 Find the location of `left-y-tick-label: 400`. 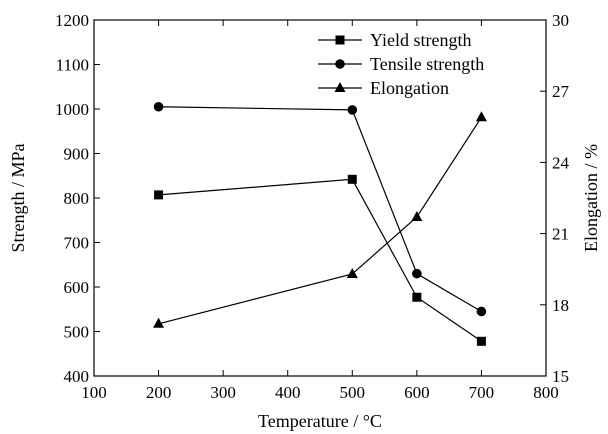

left-y-tick-label: 400 is located at coordinates (77, 376).